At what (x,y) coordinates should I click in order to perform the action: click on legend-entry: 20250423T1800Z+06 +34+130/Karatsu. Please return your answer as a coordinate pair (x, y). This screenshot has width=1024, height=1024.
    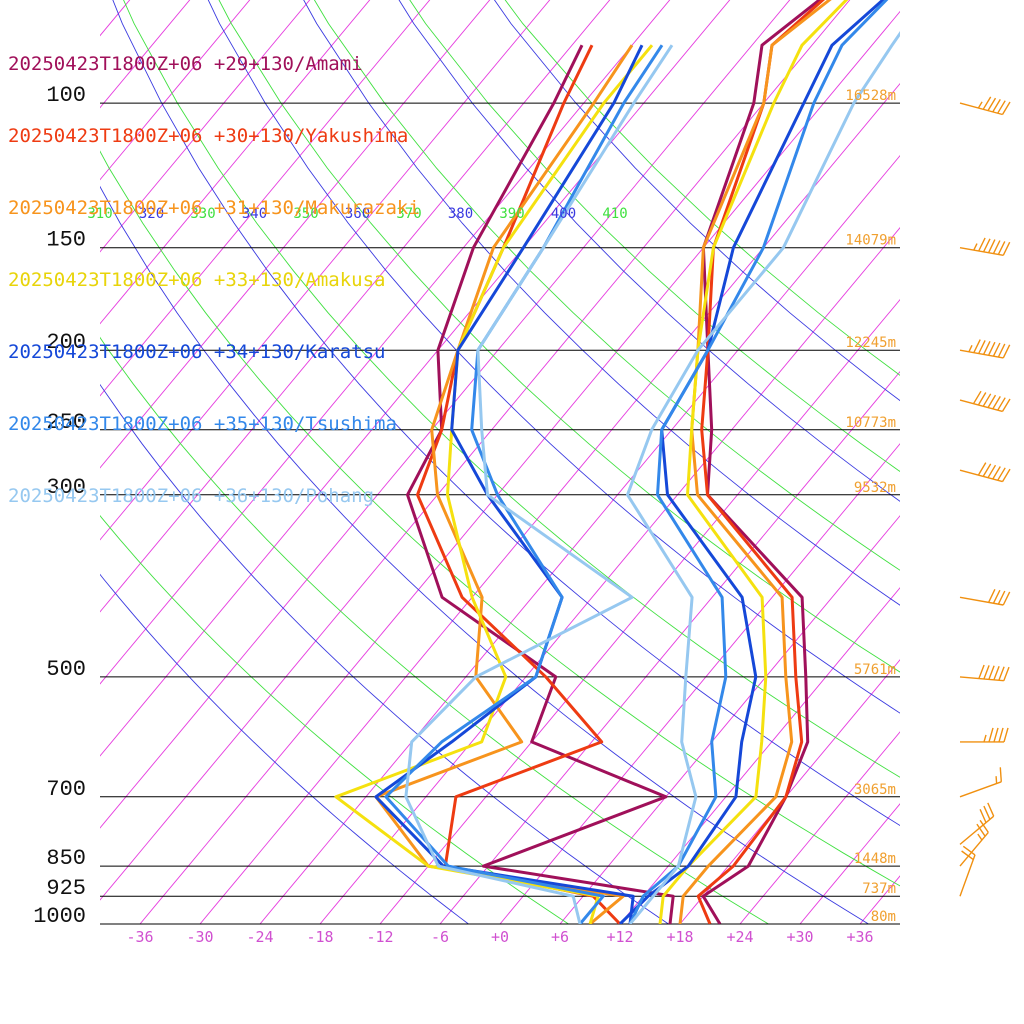
    Looking at the image, I should click on (197, 352).